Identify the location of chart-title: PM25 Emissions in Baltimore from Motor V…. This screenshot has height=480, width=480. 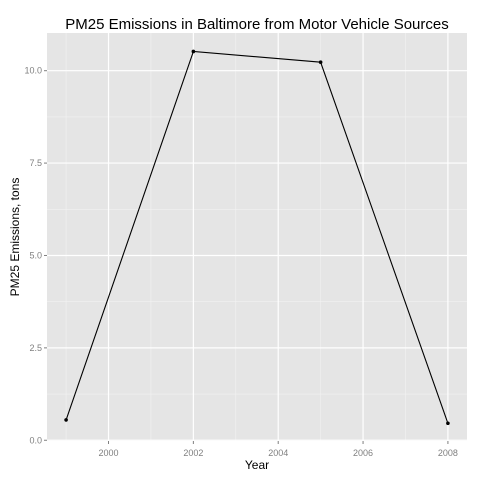
(256, 24).